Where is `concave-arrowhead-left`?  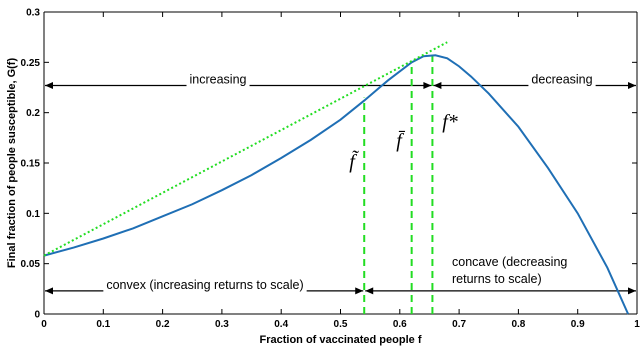
concave-arrowhead-left is located at coordinates (369, 291).